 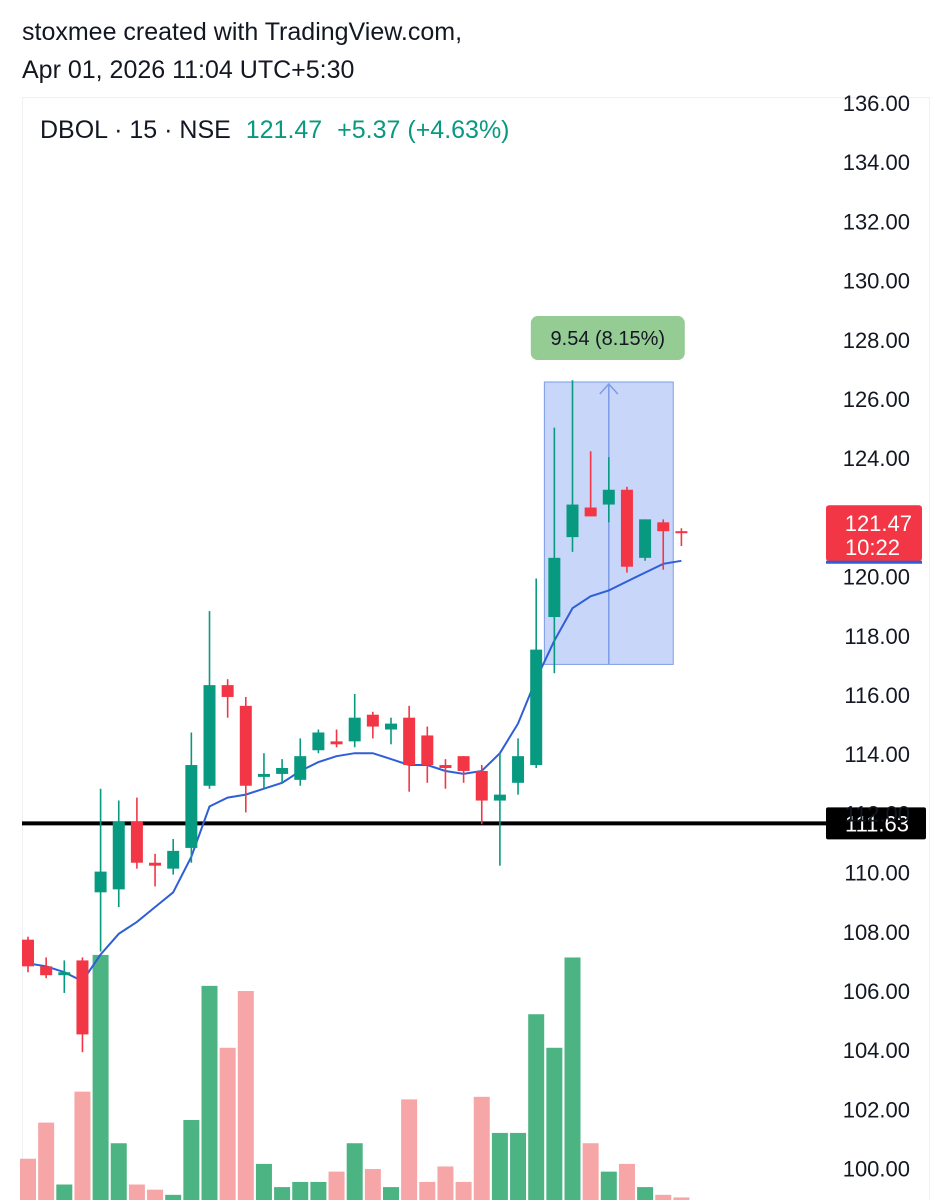 I want to click on y-axis-tick-label: 112.00, so click(x=877, y=813).